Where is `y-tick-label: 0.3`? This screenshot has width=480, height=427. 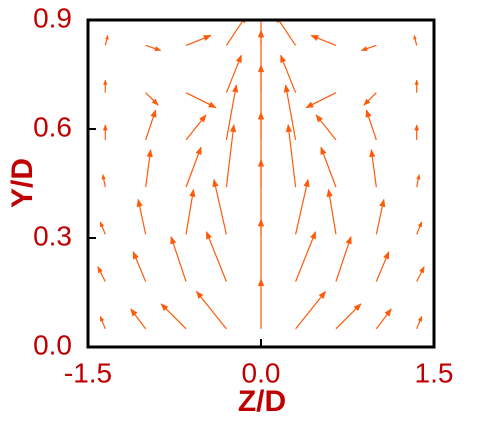 y-tick-label: 0.3 is located at coordinates (52, 235).